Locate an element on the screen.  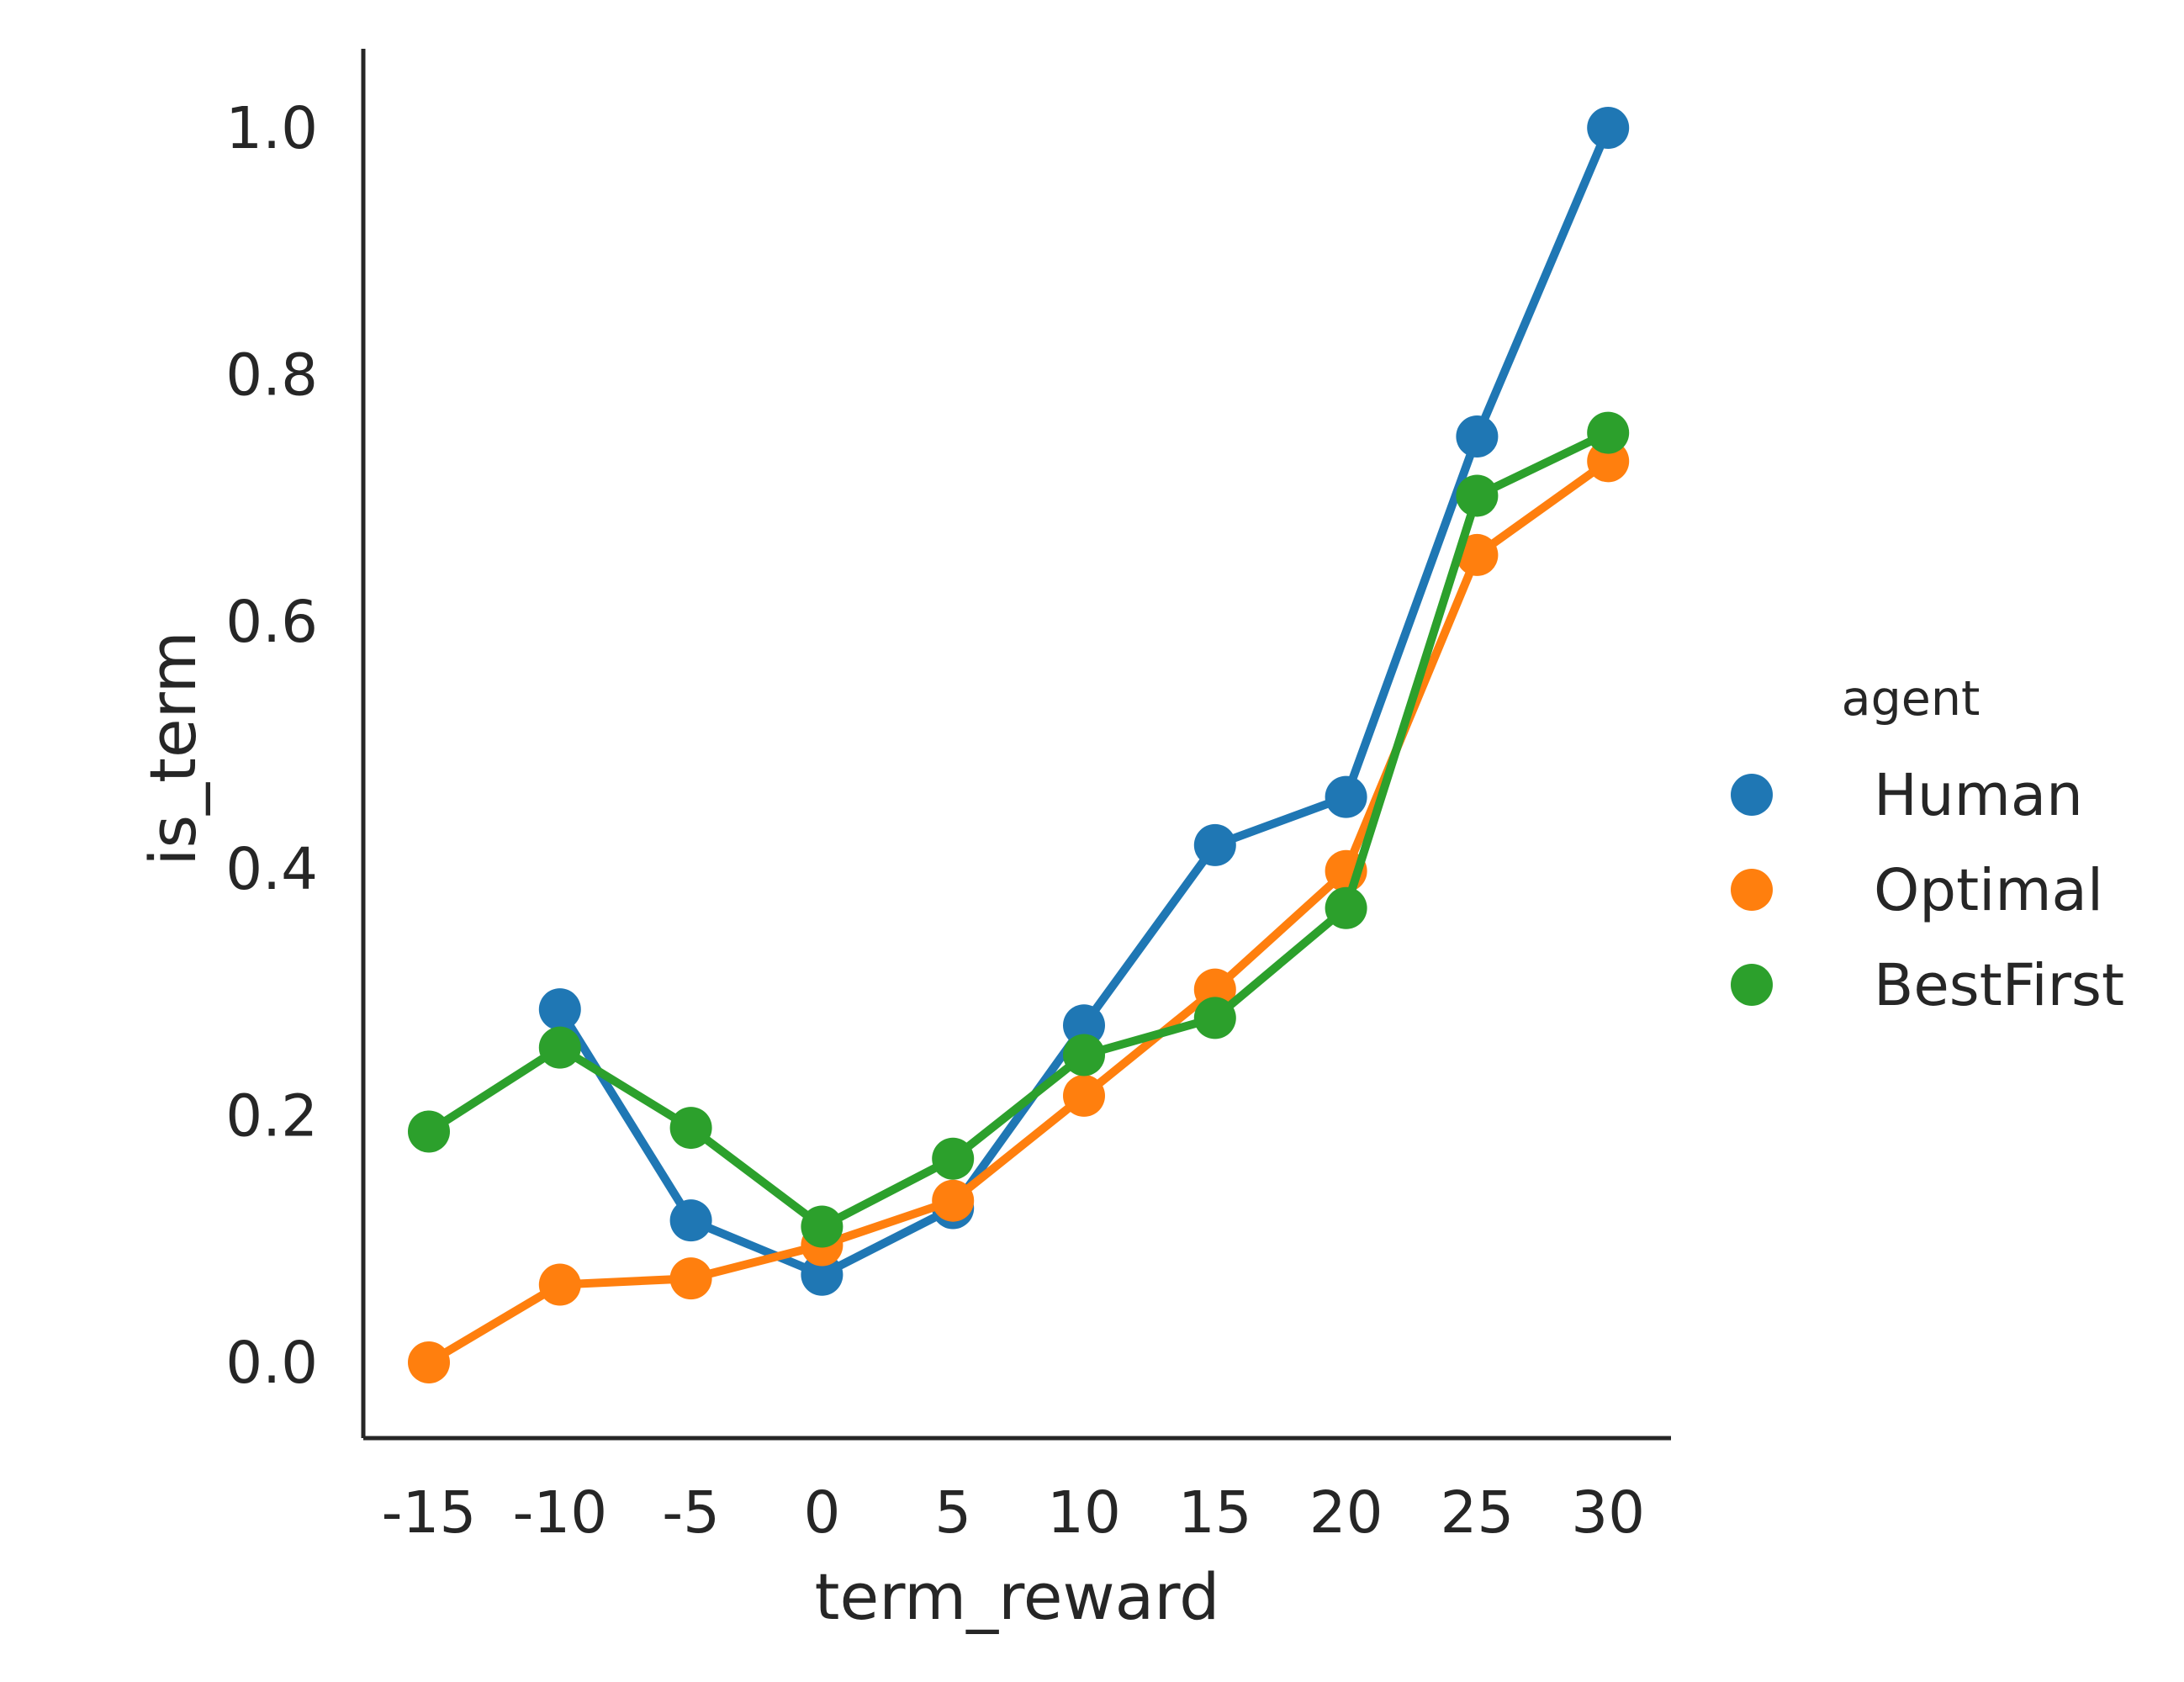
x-tick-label: -5 is located at coordinates (691, 1513).